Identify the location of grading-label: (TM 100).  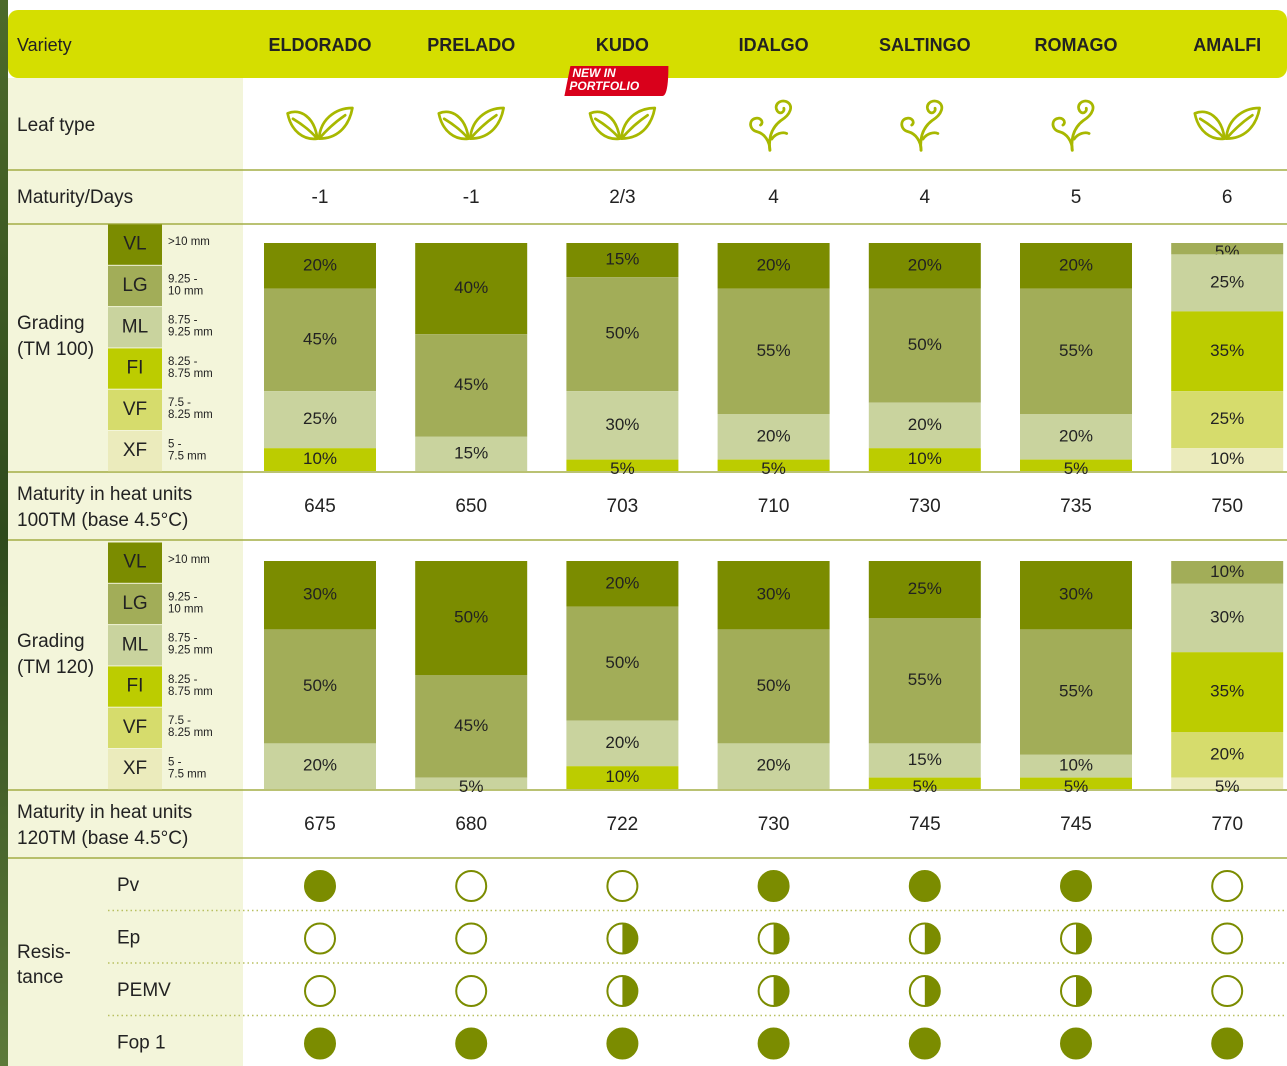
(55, 349).